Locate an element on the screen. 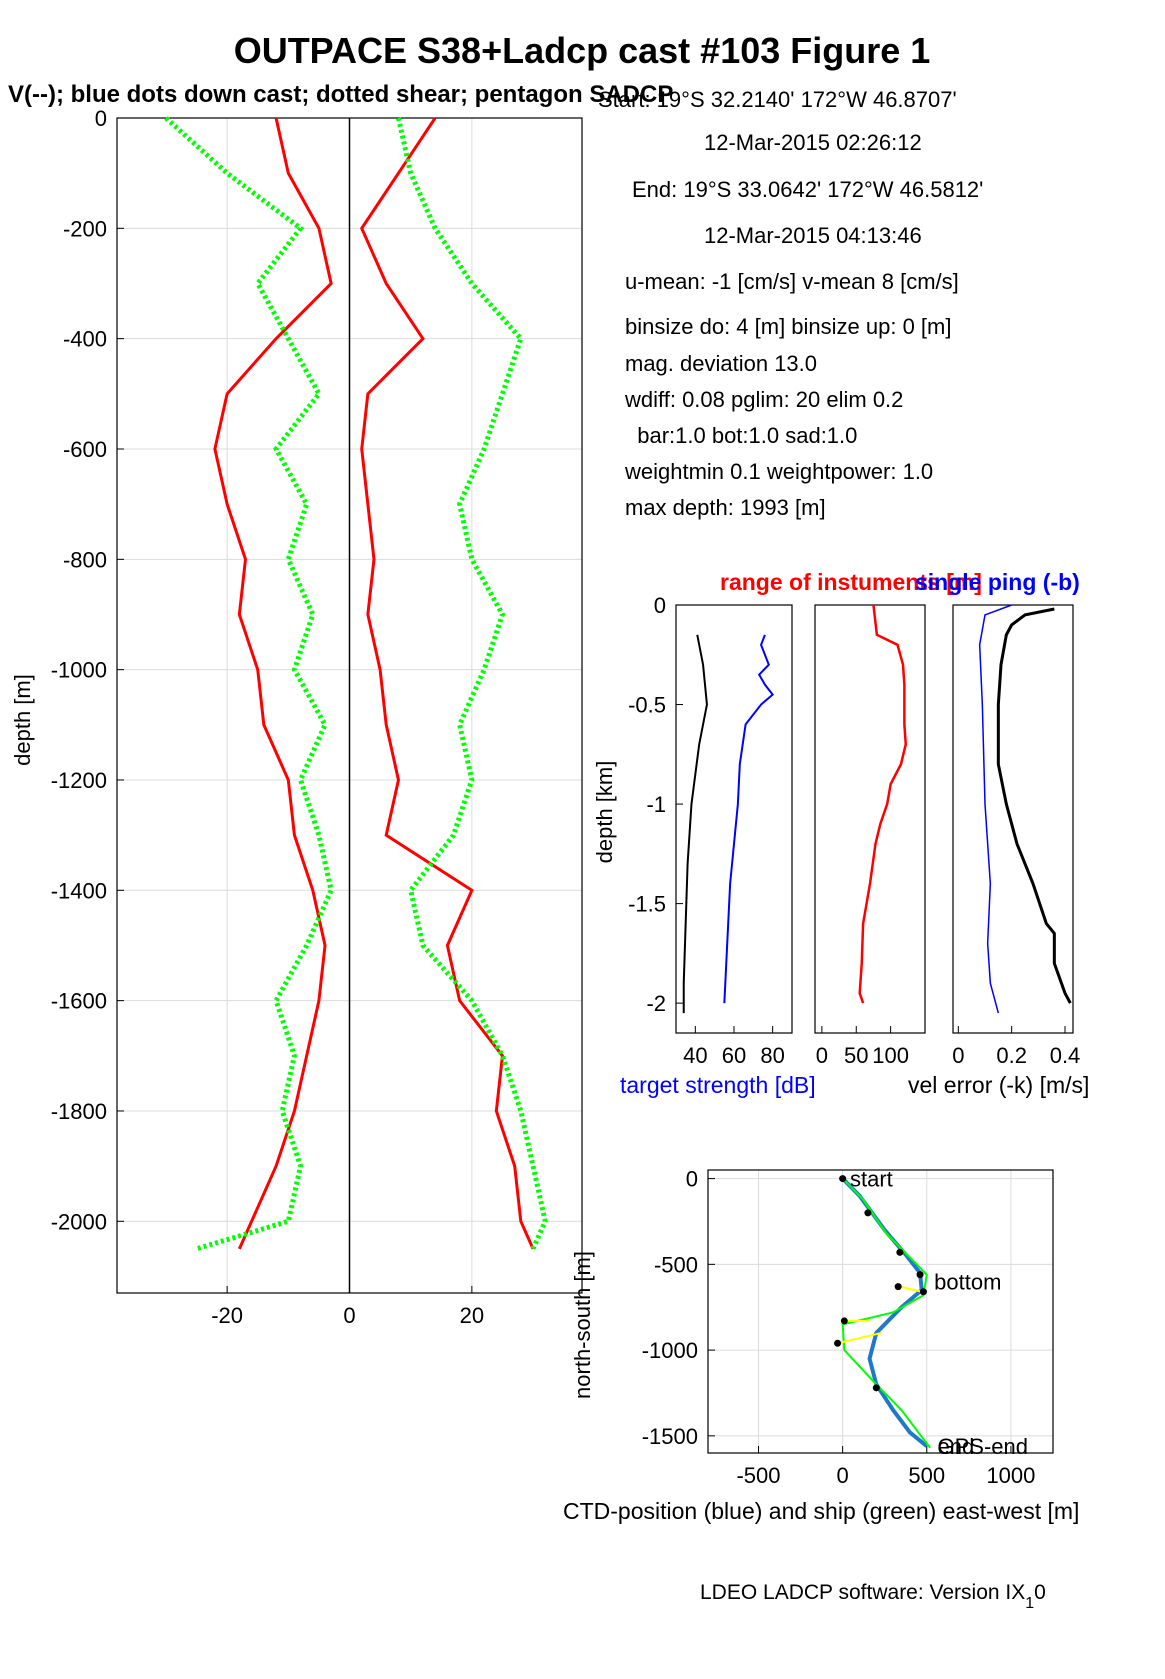  y-tick-label: -1 is located at coordinates (656, 804).